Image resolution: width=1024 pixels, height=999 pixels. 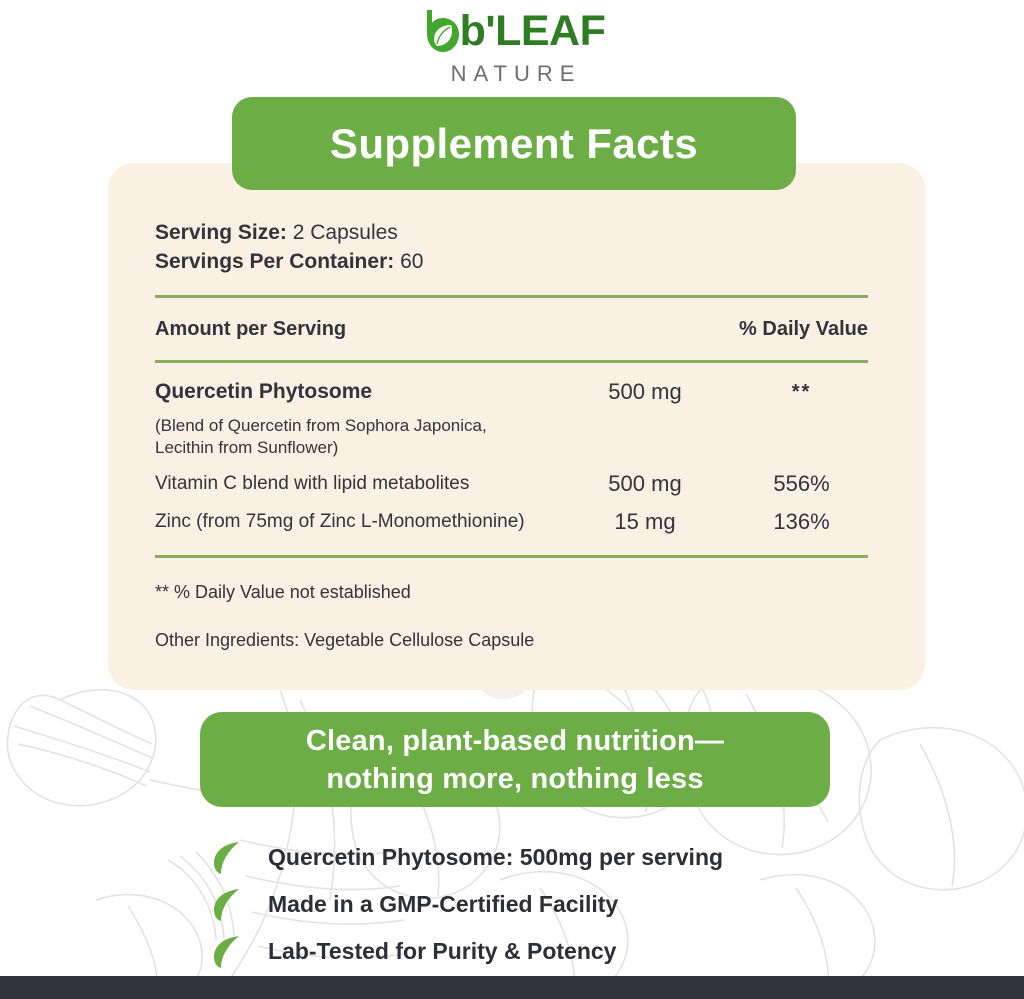 What do you see at coordinates (264, 391) in the screenshot?
I see `ingredient-name: Quercetin Phytosome` at bounding box center [264, 391].